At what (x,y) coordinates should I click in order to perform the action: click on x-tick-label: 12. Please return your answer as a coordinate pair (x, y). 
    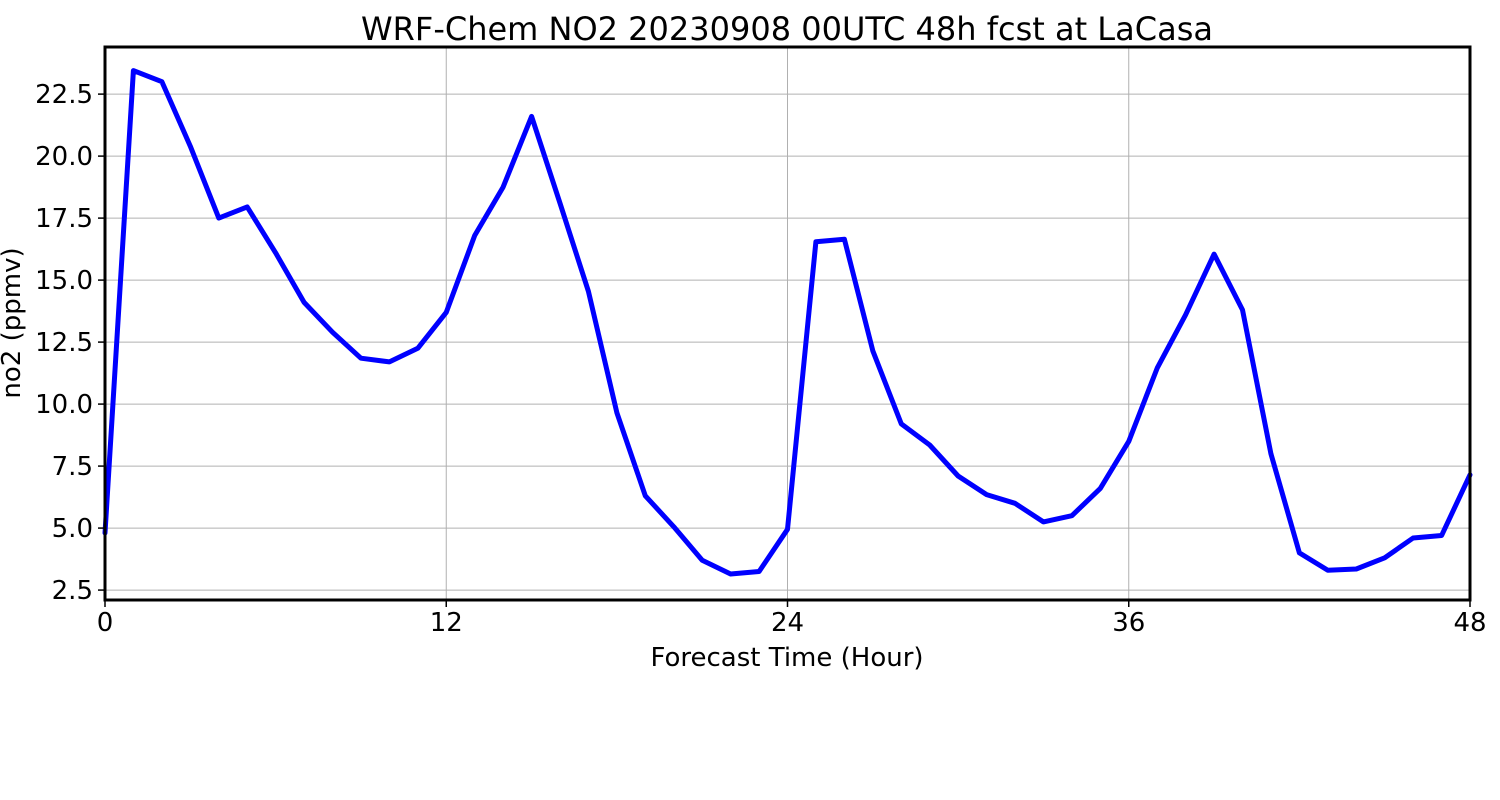
    Looking at the image, I should click on (446, 623).